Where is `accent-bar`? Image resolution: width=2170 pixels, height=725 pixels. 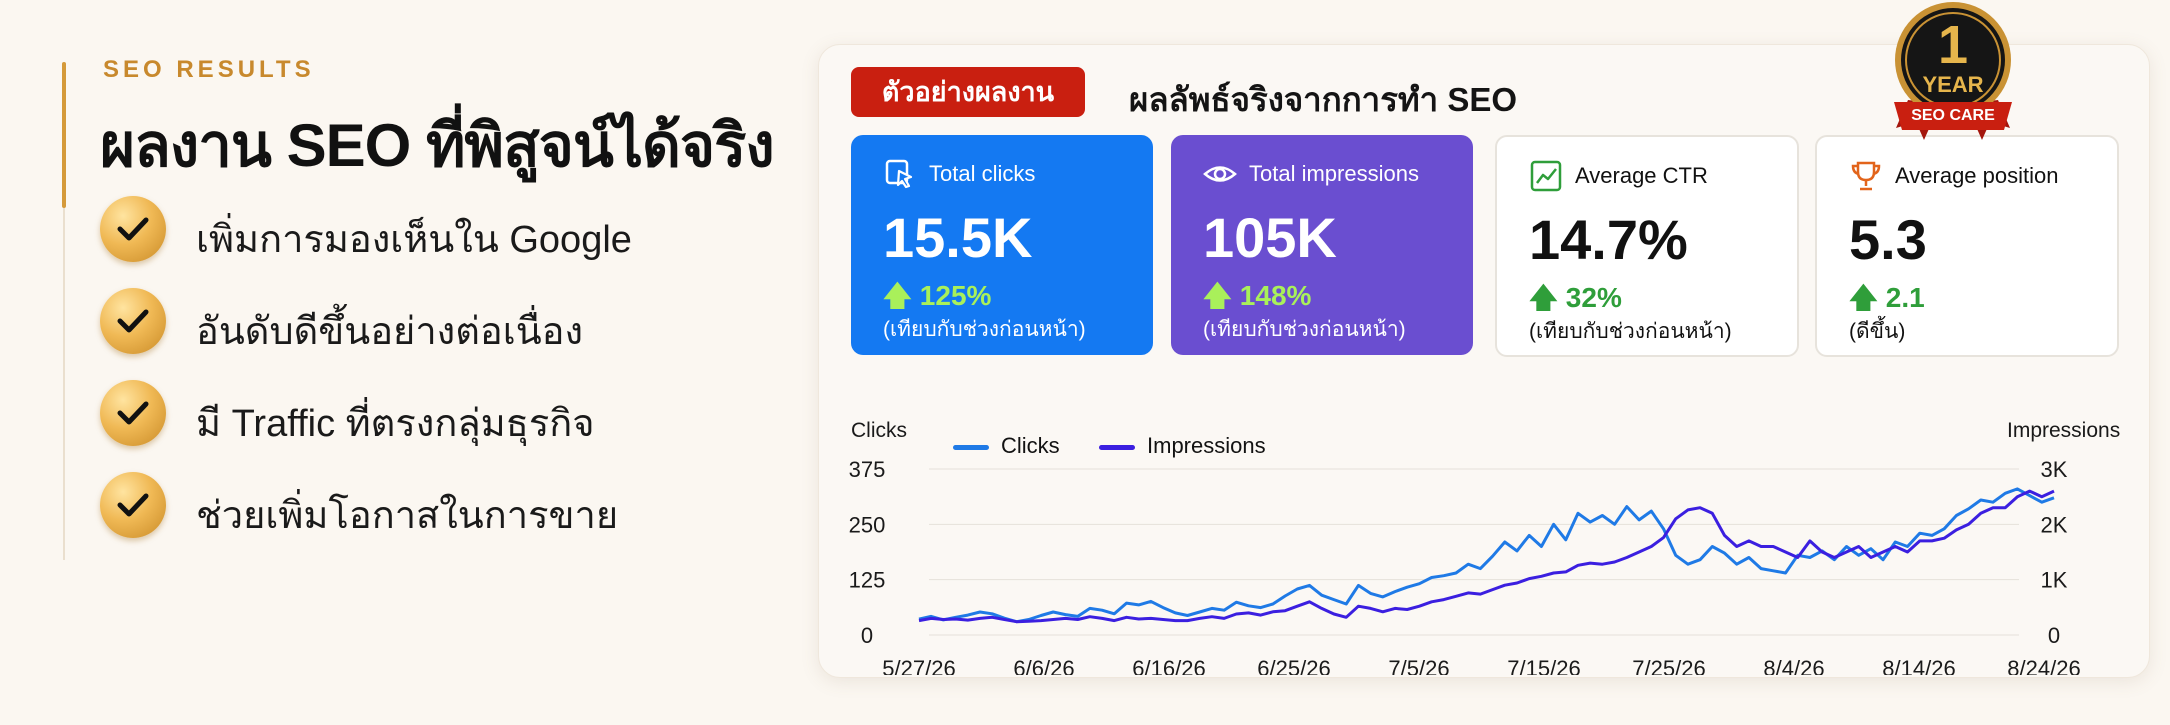 accent-bar is located at coordinates (64, 135).